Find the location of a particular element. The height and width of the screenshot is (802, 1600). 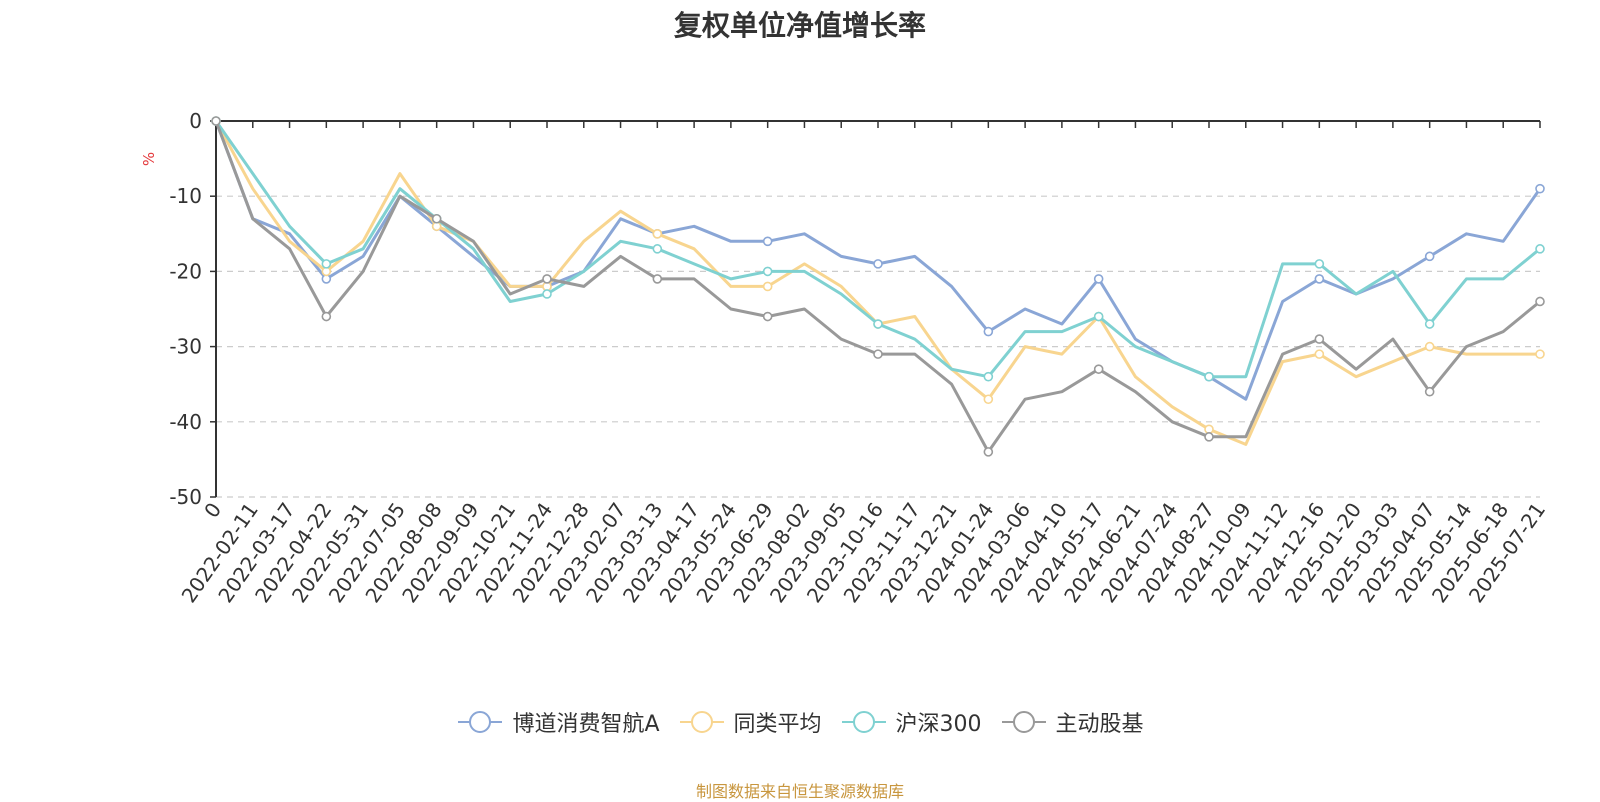

legend: 博道消费智航A 同类平均 沪深300 主动股基 is located at coordinates (800, 722).